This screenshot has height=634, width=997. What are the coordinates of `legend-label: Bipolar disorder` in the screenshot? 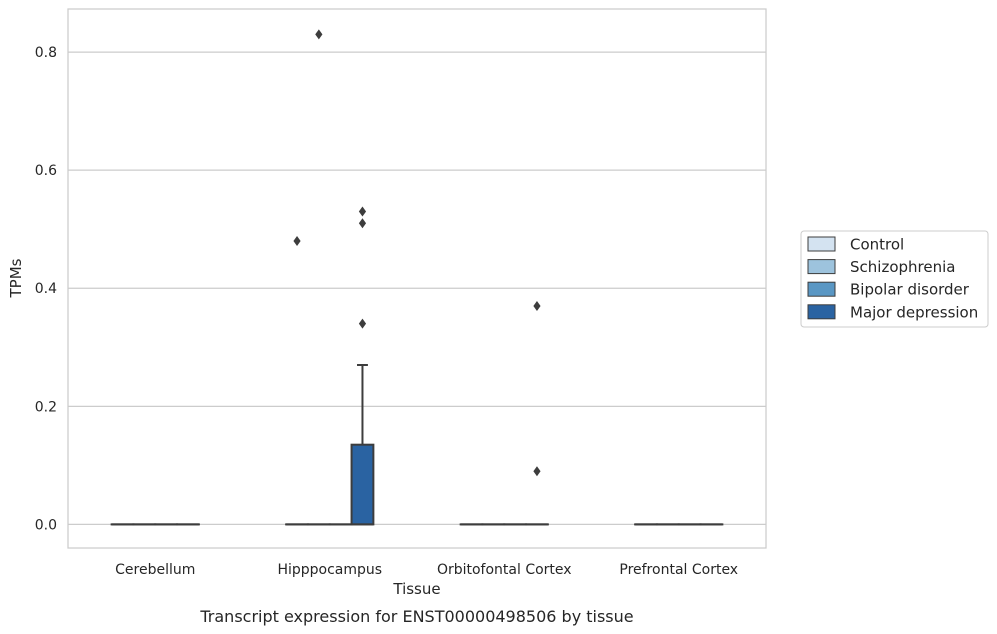 It's located at (910, 290).